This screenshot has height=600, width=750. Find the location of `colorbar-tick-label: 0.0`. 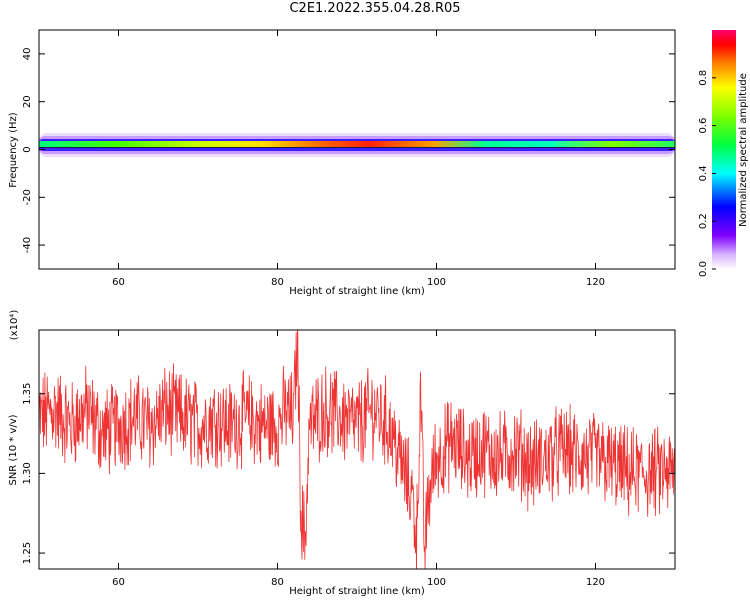

colorbar-tick-label: 0.0 is located at coordinates (703, 269).